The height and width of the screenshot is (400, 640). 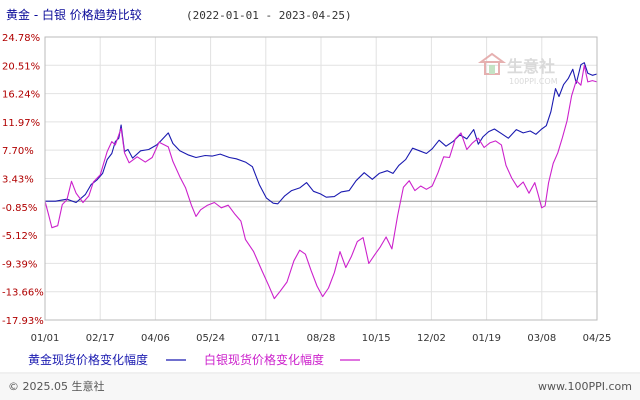 I want to click on watermark: 生意社 100PPI.COM, so click(x=517, y=69).